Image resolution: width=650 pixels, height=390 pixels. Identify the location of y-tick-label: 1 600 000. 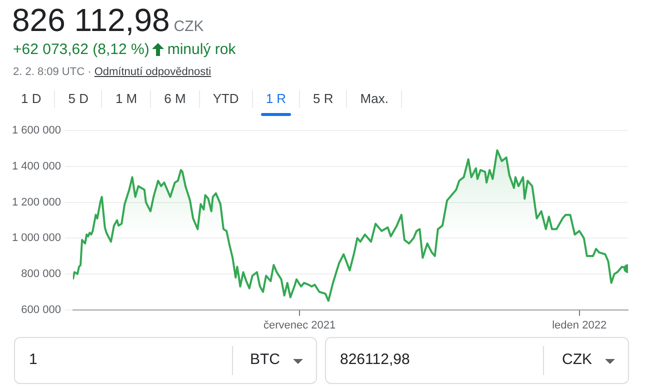
(36, 130).